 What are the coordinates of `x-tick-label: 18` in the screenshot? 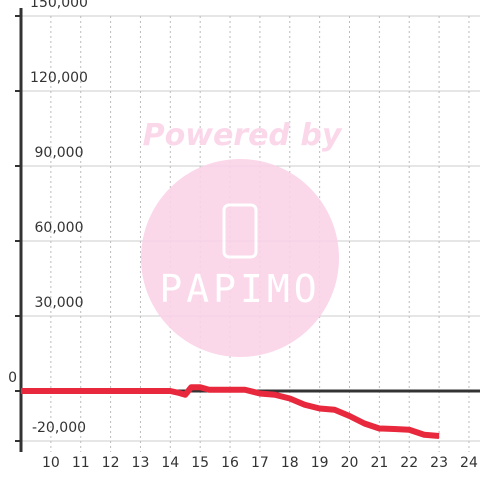 It's located at (290, 463).